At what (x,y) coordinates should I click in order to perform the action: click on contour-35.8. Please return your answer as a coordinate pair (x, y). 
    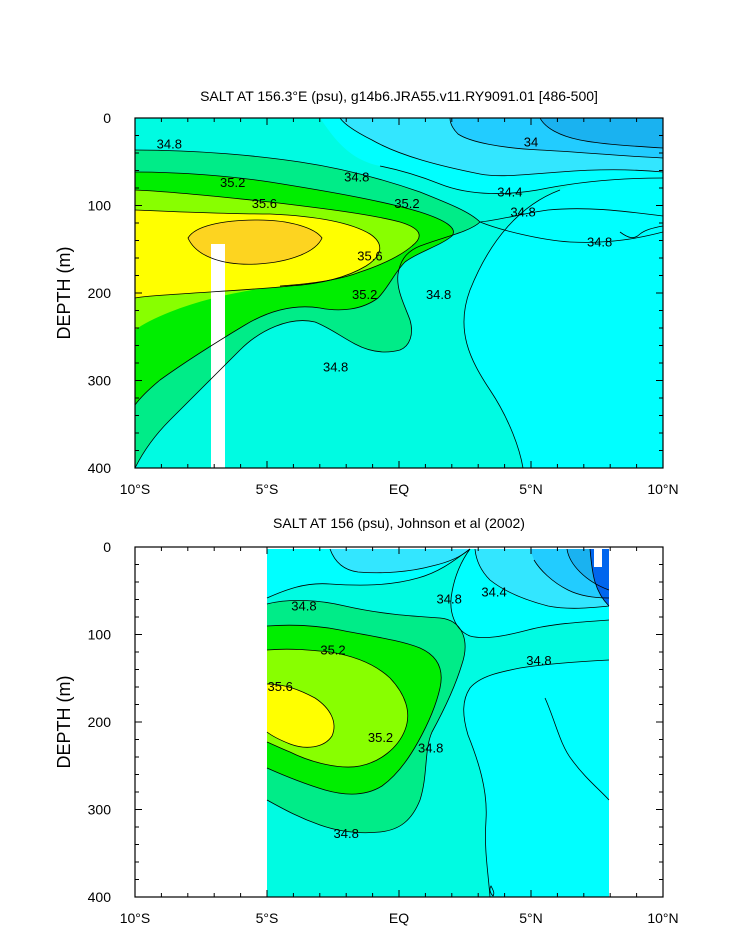
    Looking at the image, I should click on (255, 242).